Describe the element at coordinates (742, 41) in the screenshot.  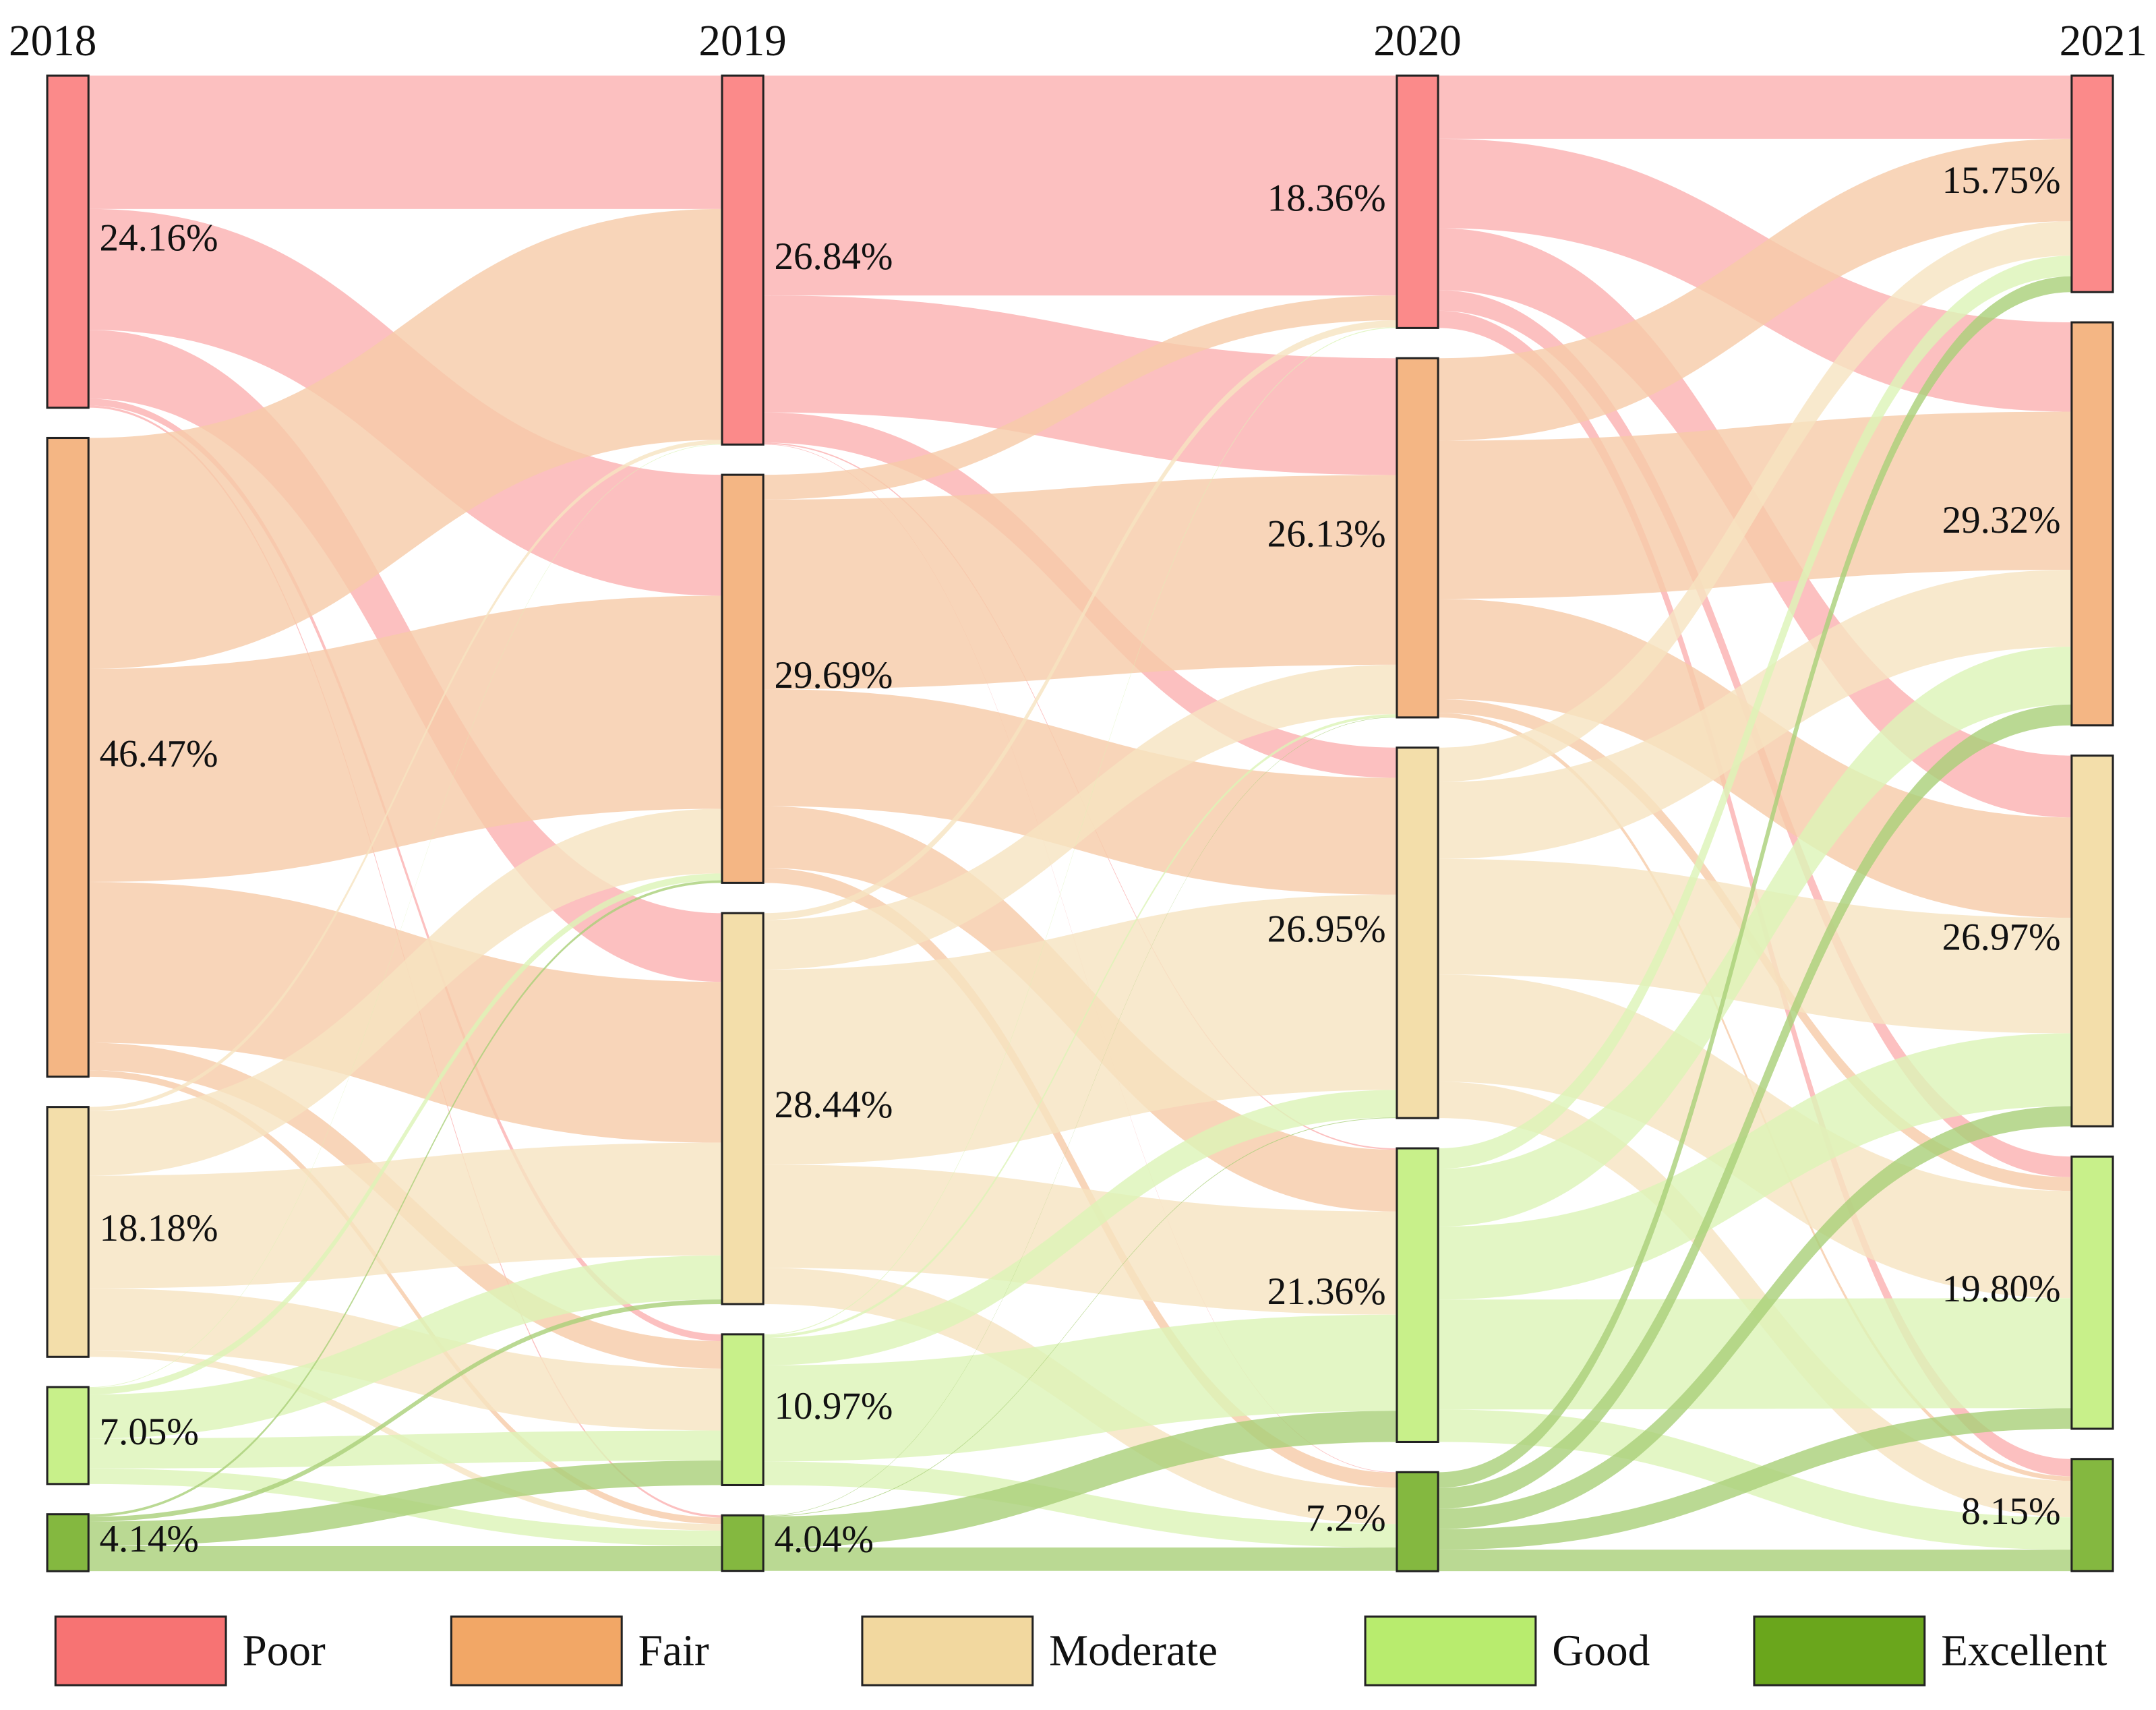
I see `column-title: 2019` at that location.